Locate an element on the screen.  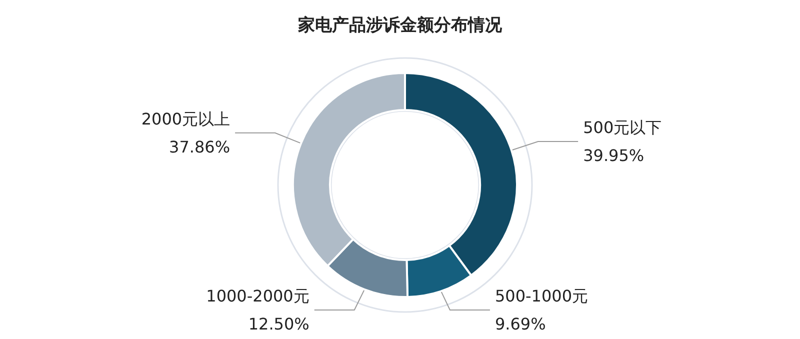
slice-label: 500元以下 is located at coordinates (622, 128).